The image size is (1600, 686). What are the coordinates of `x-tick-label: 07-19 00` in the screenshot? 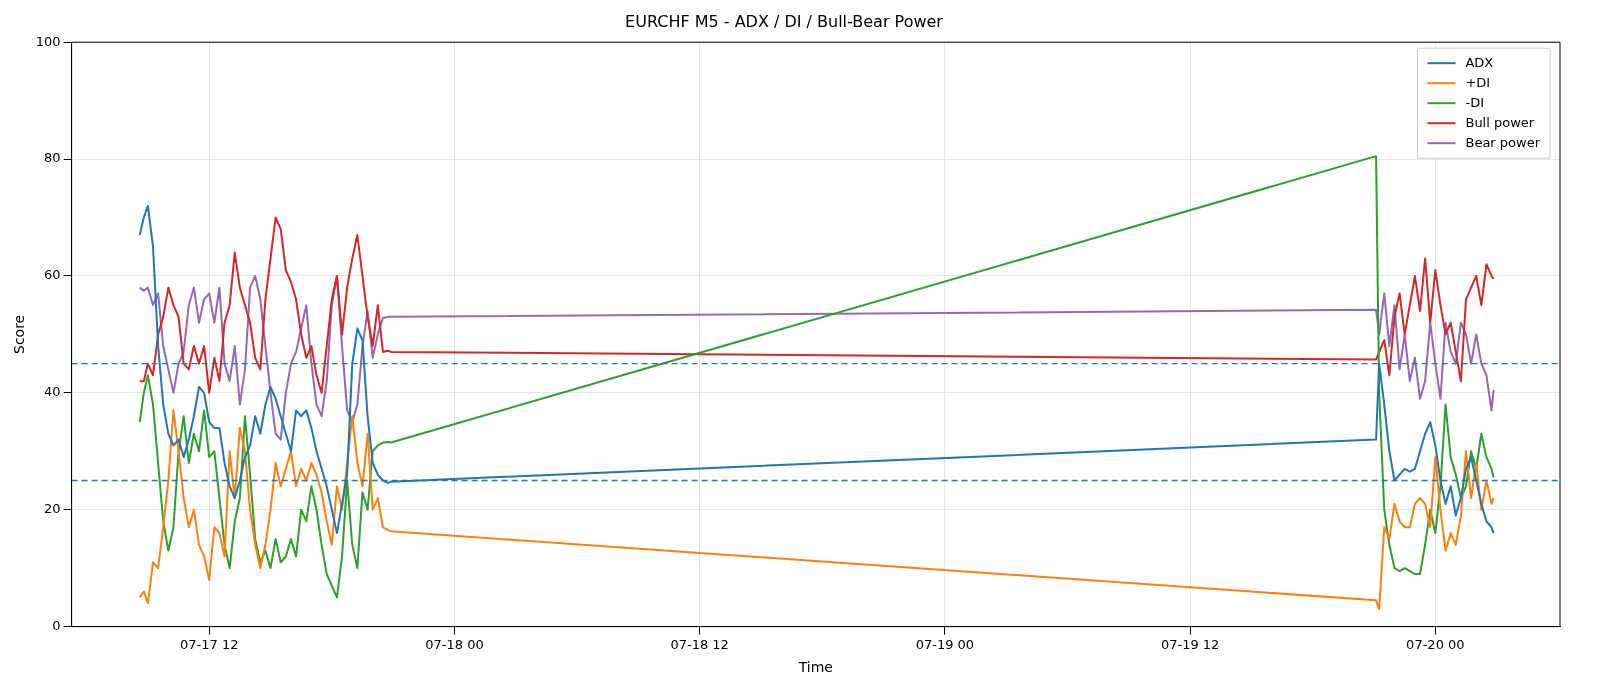 It's located at (945, 644).